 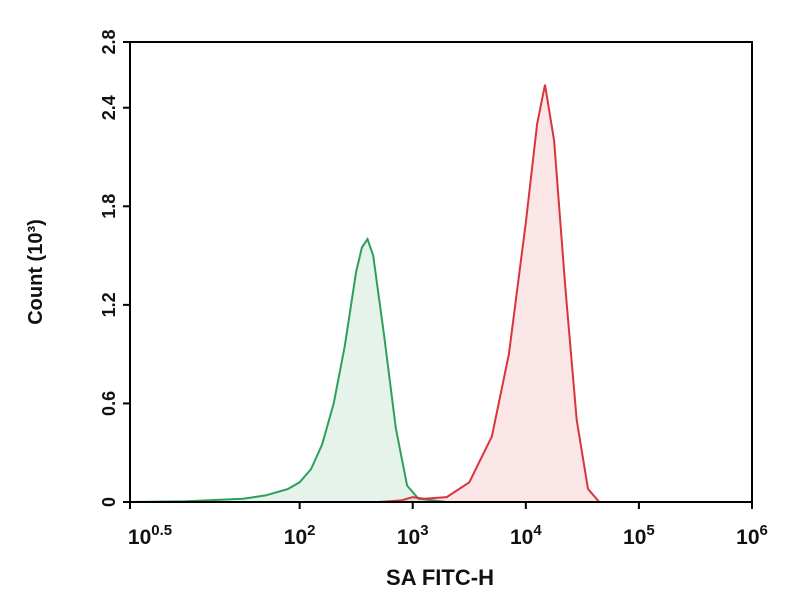 I want to click on y-tick-label: 2.8, so click(x=109, y=41).